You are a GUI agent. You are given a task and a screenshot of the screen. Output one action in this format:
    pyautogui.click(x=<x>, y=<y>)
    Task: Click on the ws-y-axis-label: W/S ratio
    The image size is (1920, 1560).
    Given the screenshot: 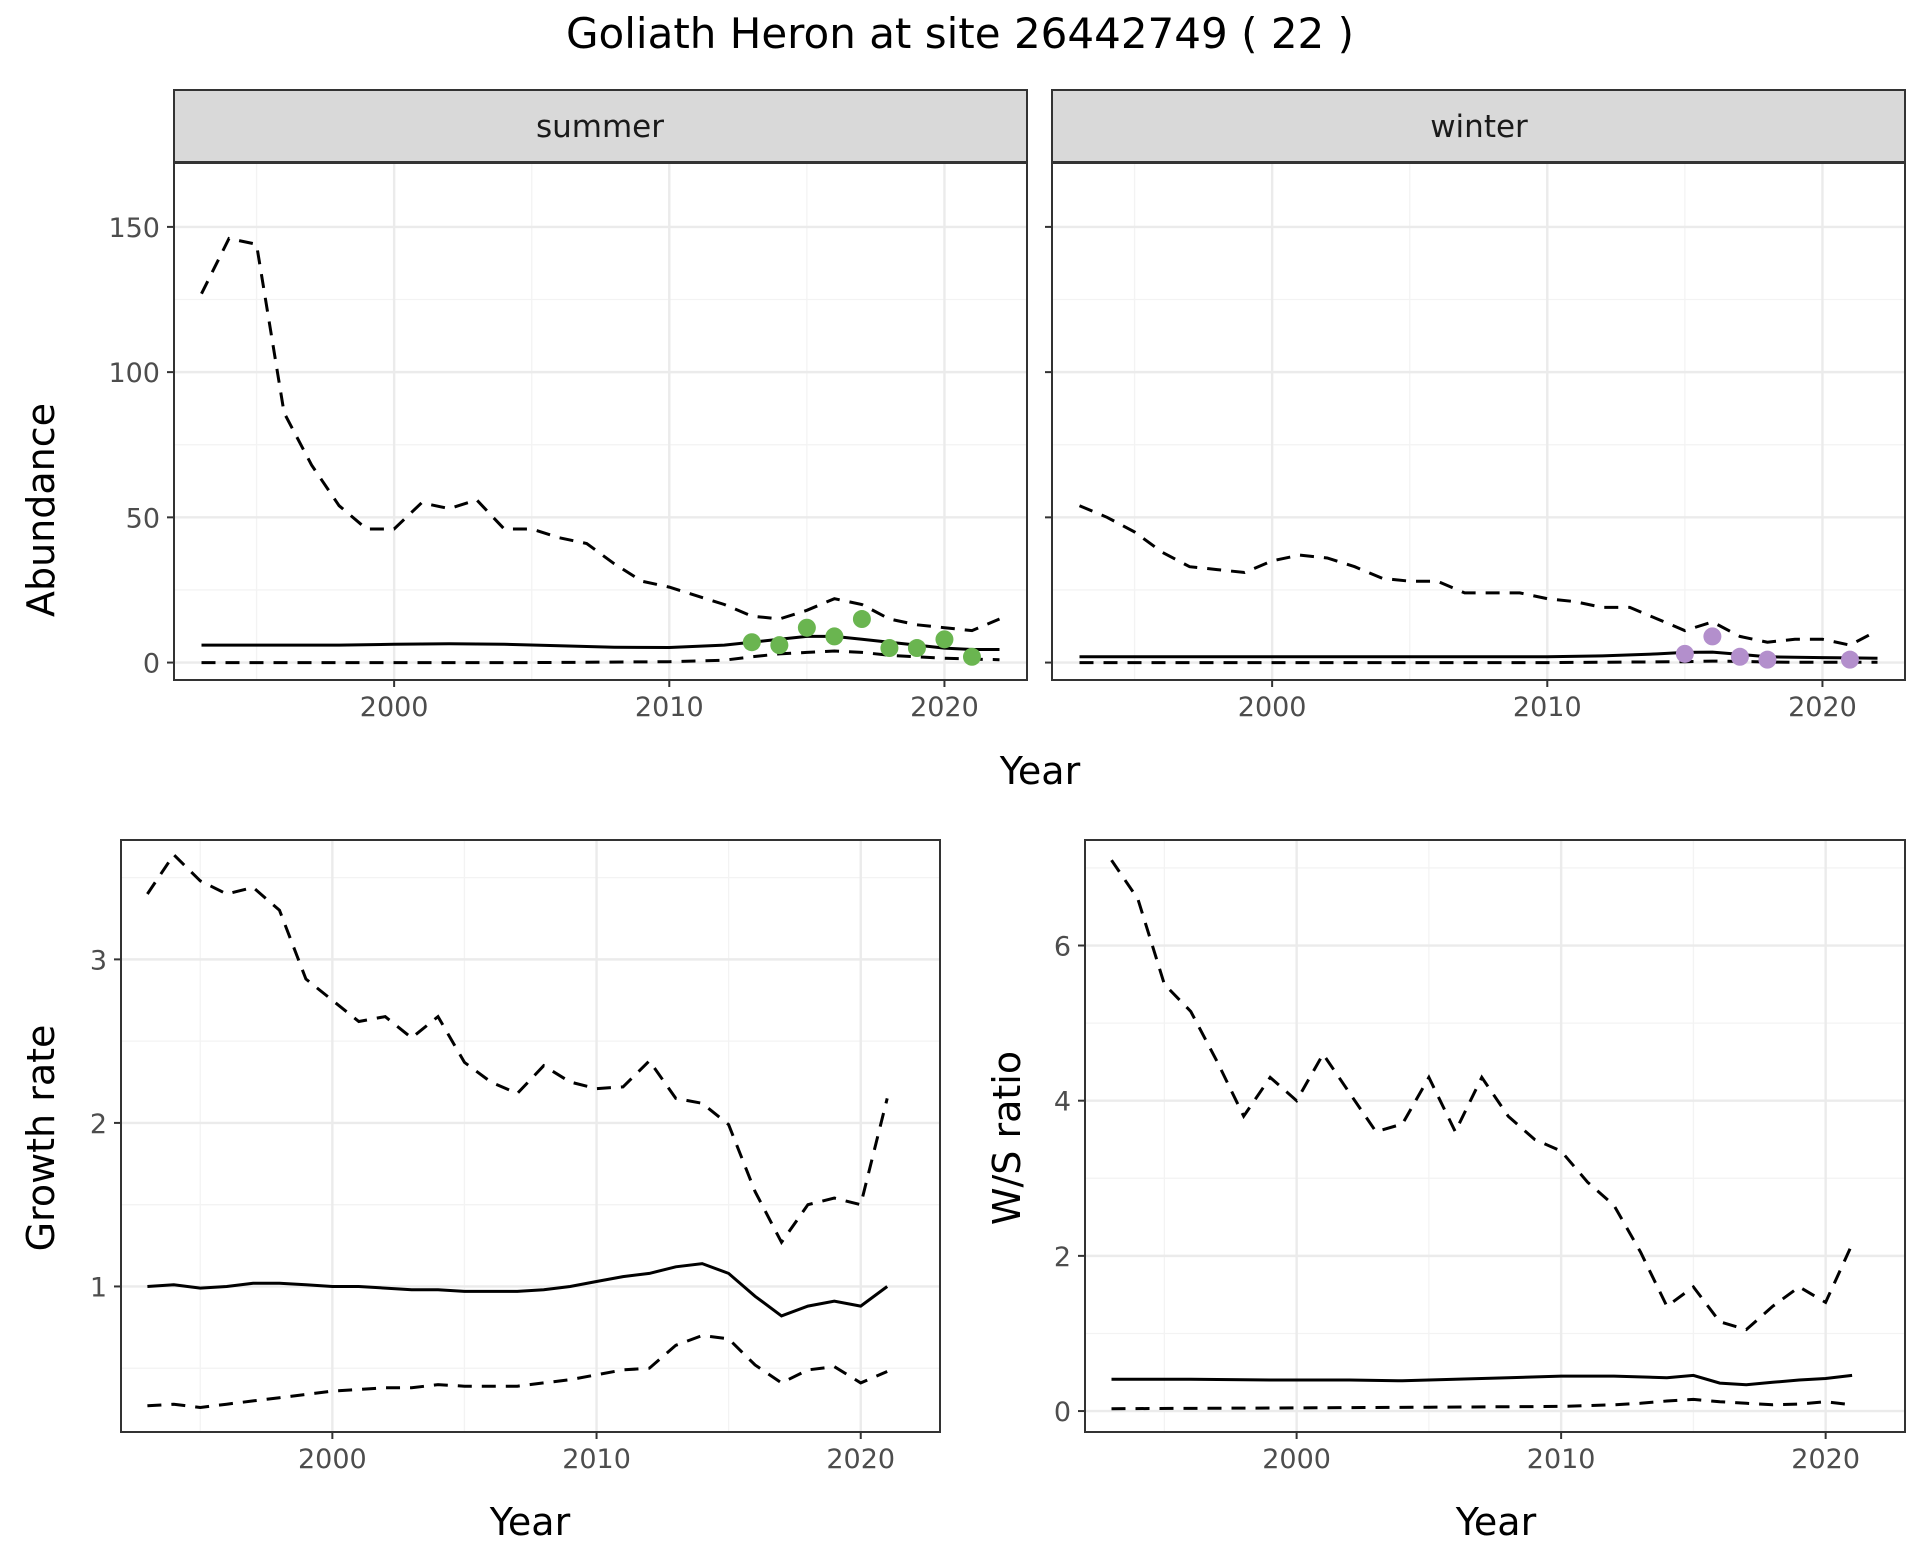 What is the action you would take?
    pyautogui.click(x=1007, y=1138)
    